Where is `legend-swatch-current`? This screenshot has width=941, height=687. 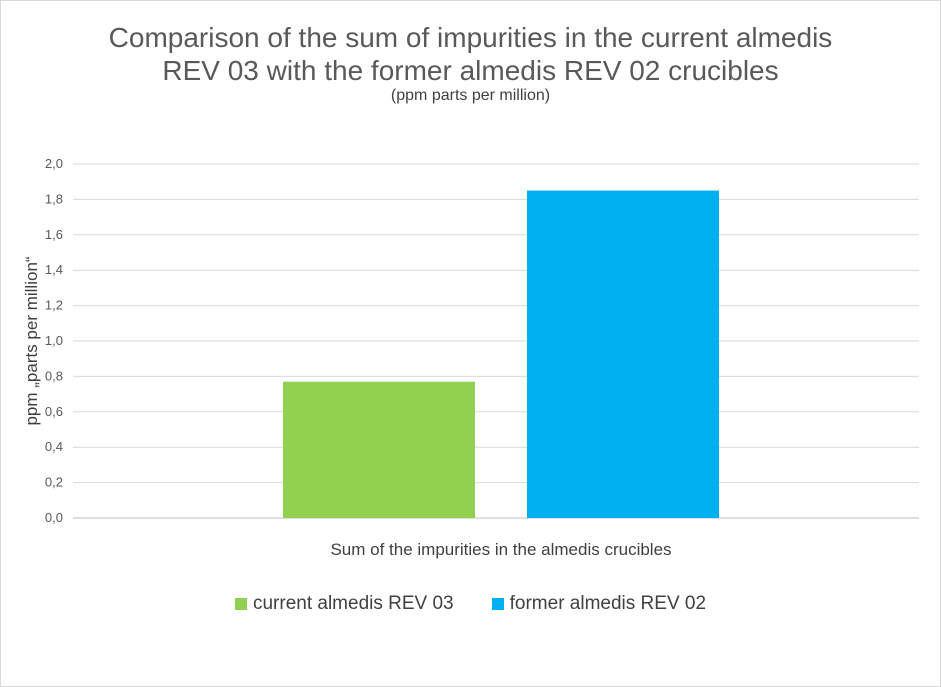
legend-swatch-current is located at coordinates (240, 604).